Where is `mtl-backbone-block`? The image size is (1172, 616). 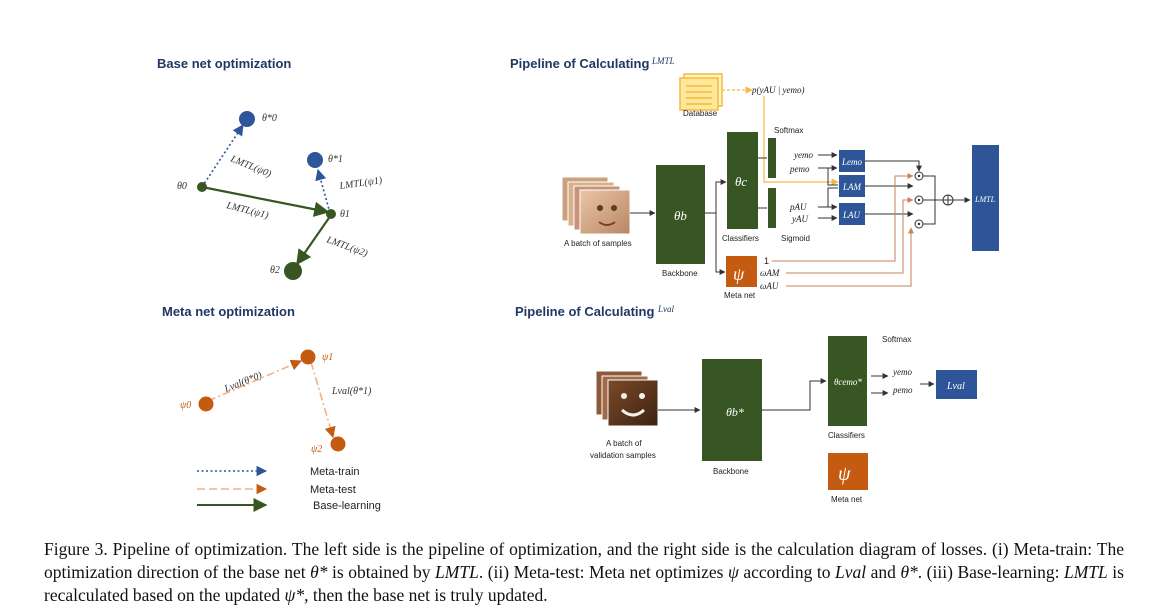
mtl-backbone-block is located at coordinates (680, 214).